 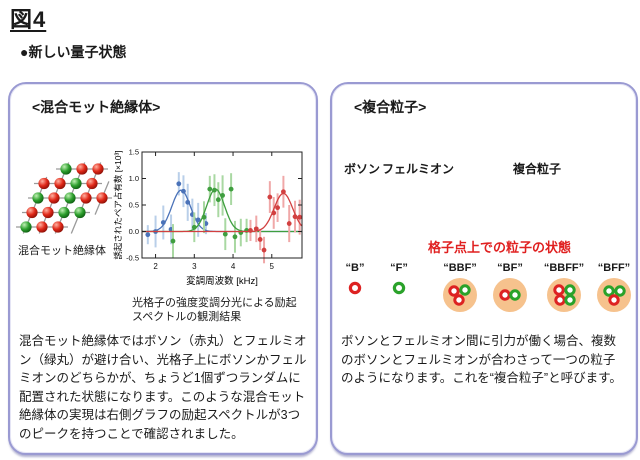 I want to click on particle-label: “BF”, so click(x=510, y=268).